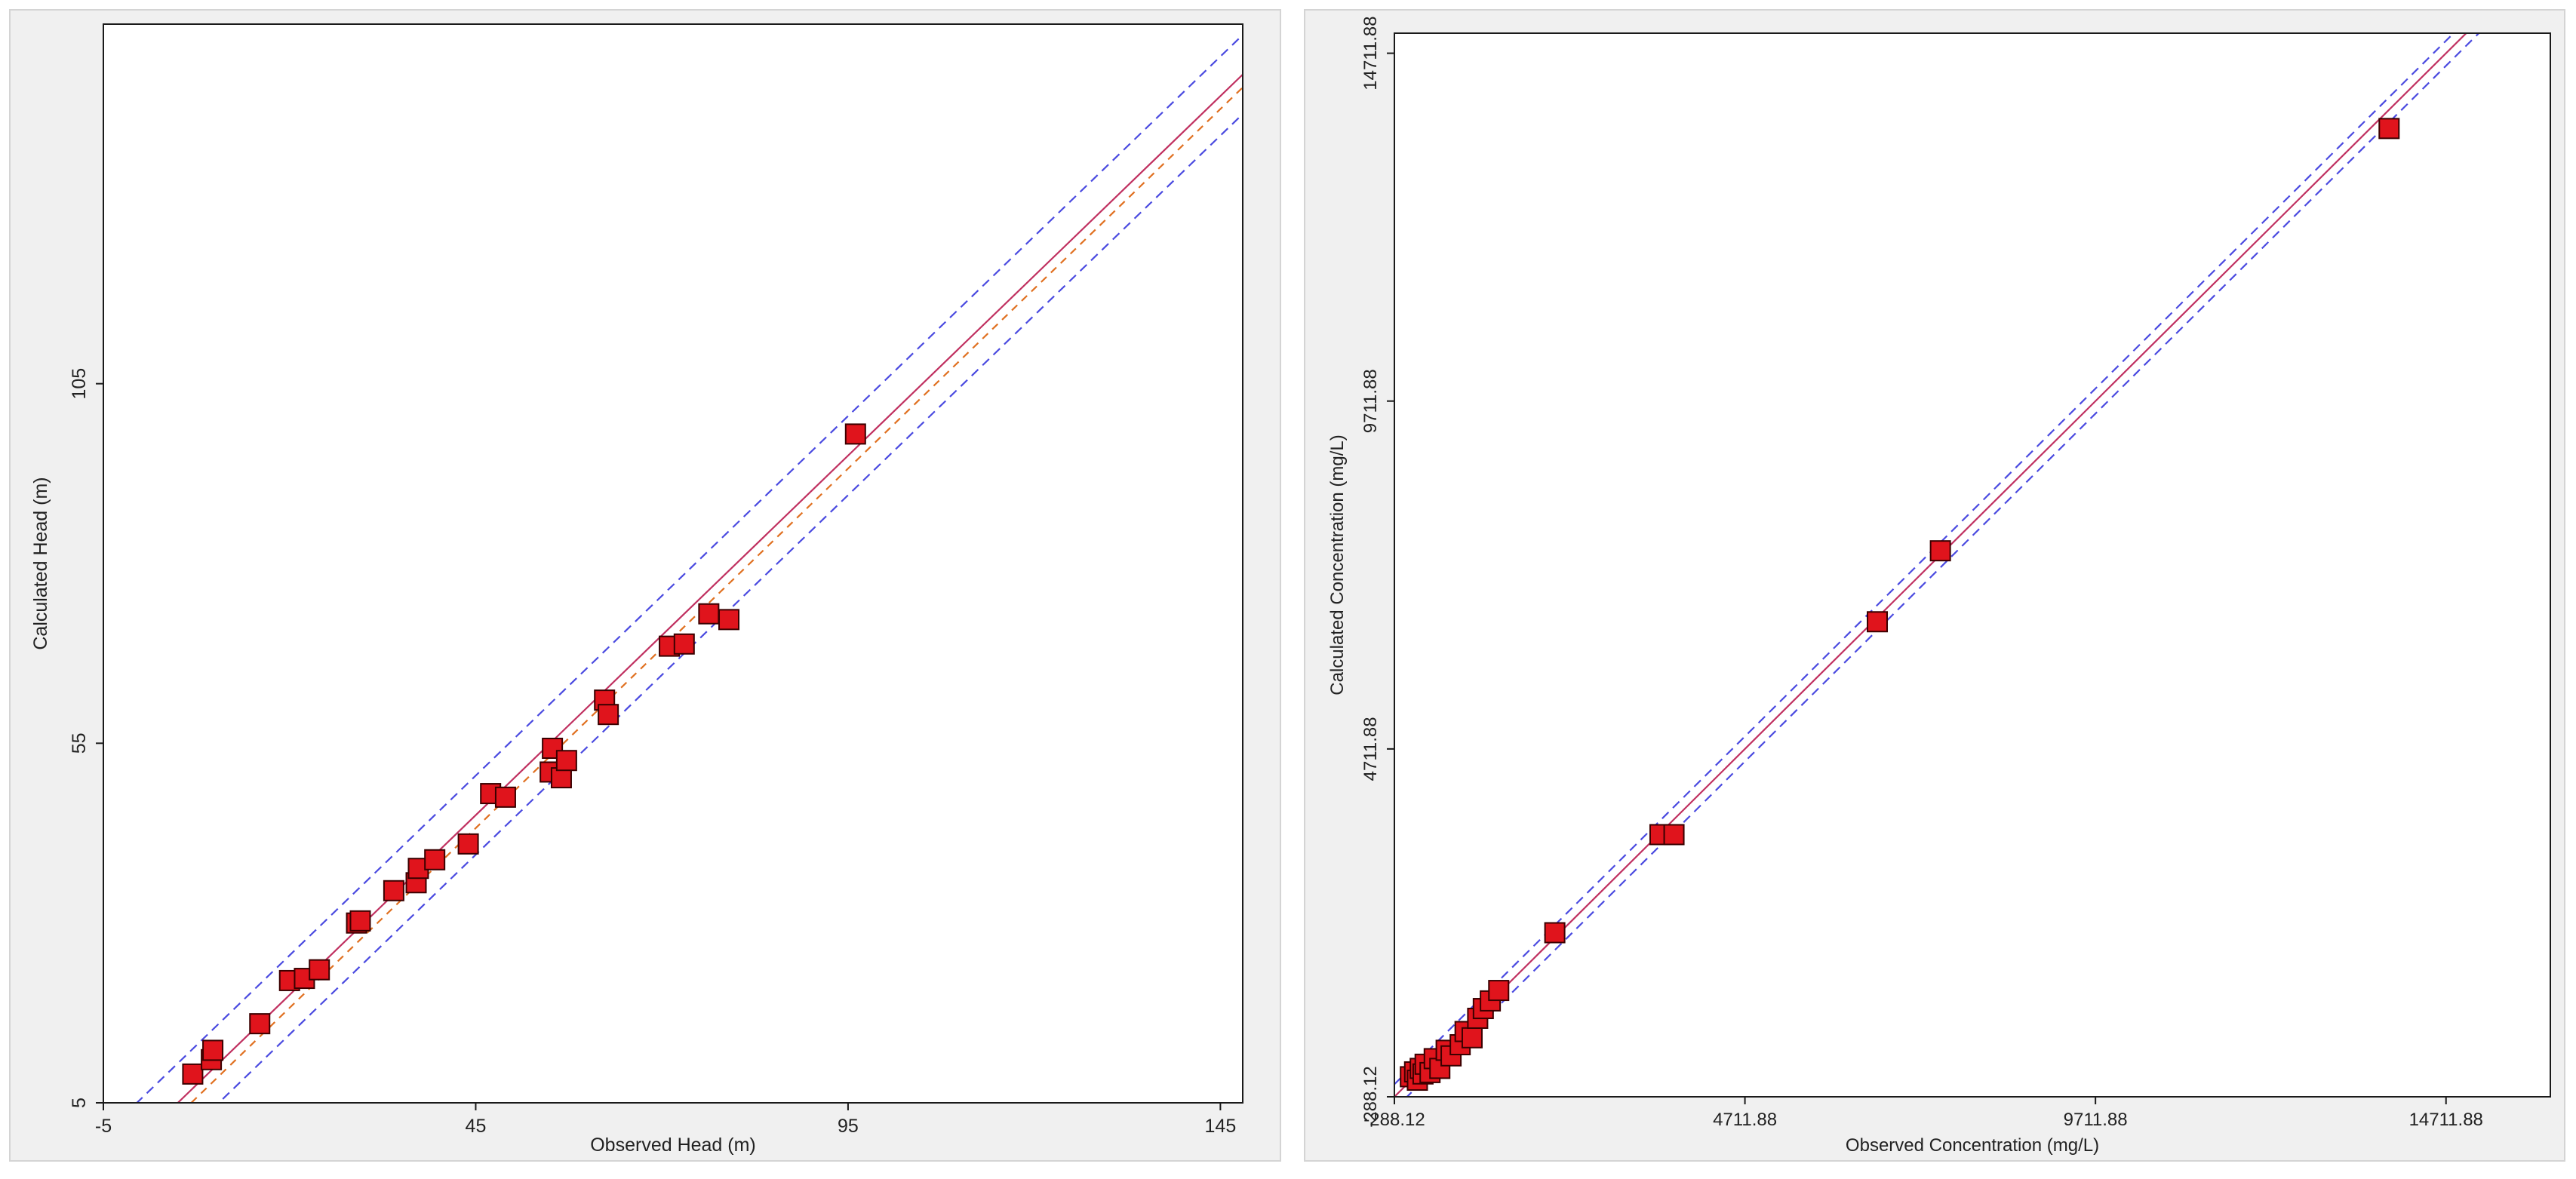 This screenshot has height=1179, width=2576. I want to click on y-tick-label: 55, so click(79, 743).